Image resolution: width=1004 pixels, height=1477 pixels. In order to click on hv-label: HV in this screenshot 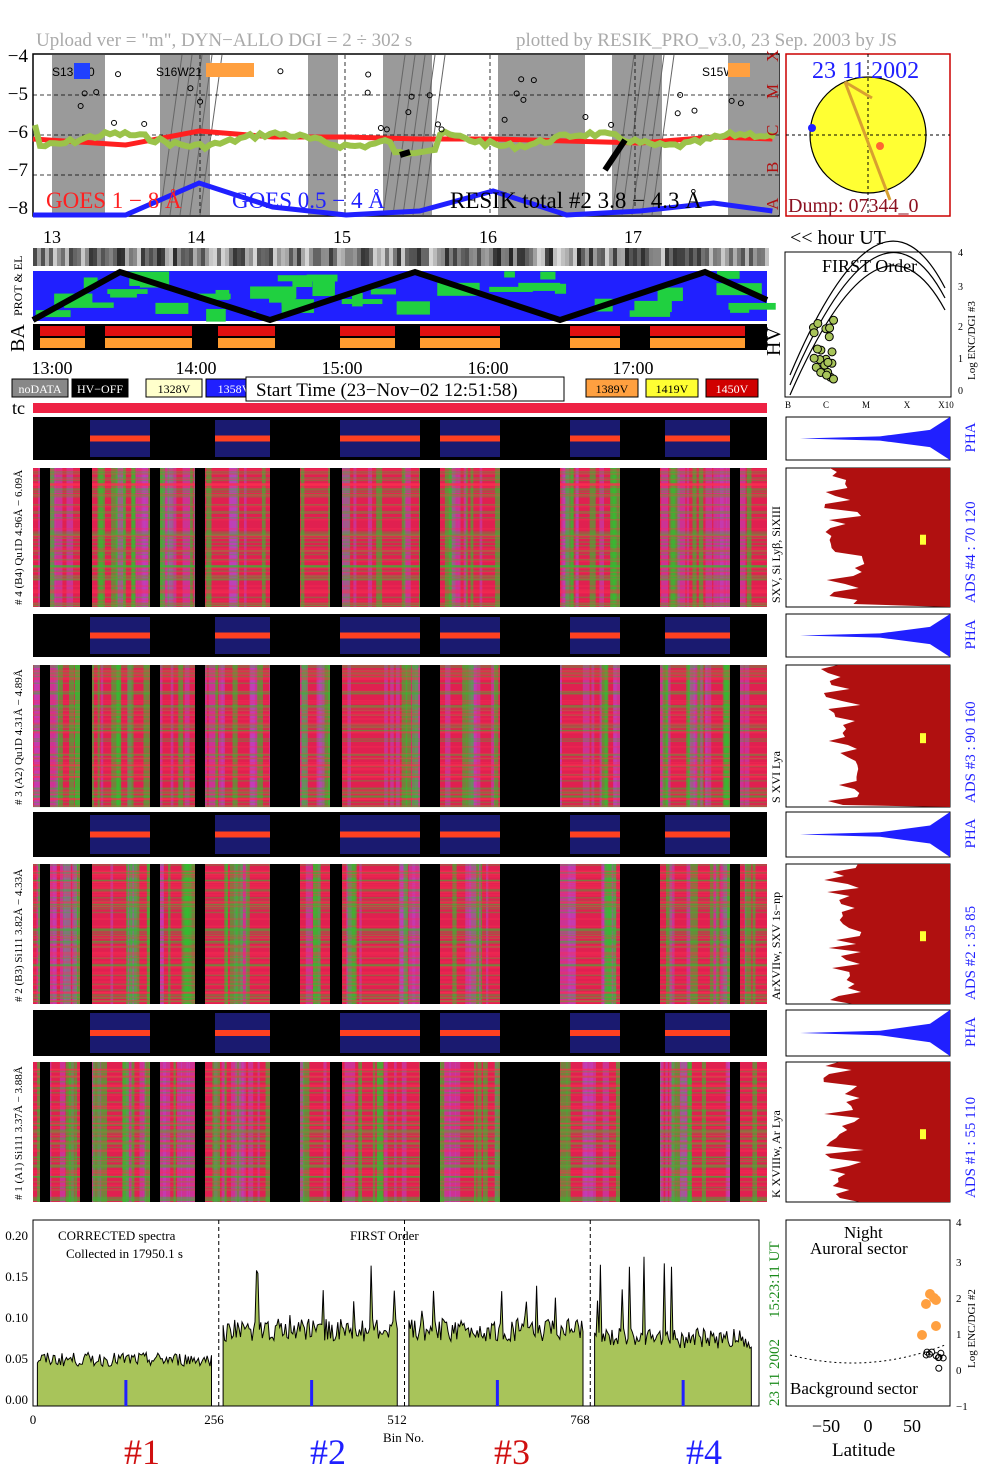, I will do `click(774, 341)`.